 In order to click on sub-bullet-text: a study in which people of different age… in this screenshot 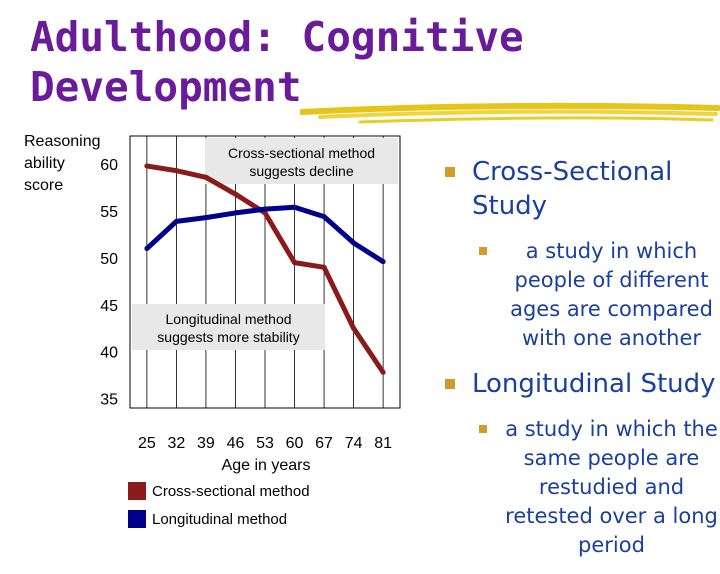, I will do `click(611, 294)`.